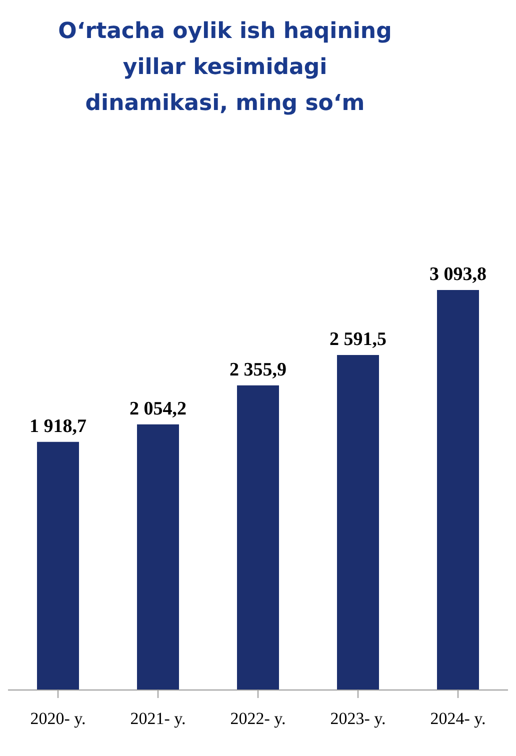 This screenshot has width=516, height=756. What do you see at coordinates (258, 718) in the screenshot?
I see `x-tick-label: 2022- y.` at bounding box center [258, 718].